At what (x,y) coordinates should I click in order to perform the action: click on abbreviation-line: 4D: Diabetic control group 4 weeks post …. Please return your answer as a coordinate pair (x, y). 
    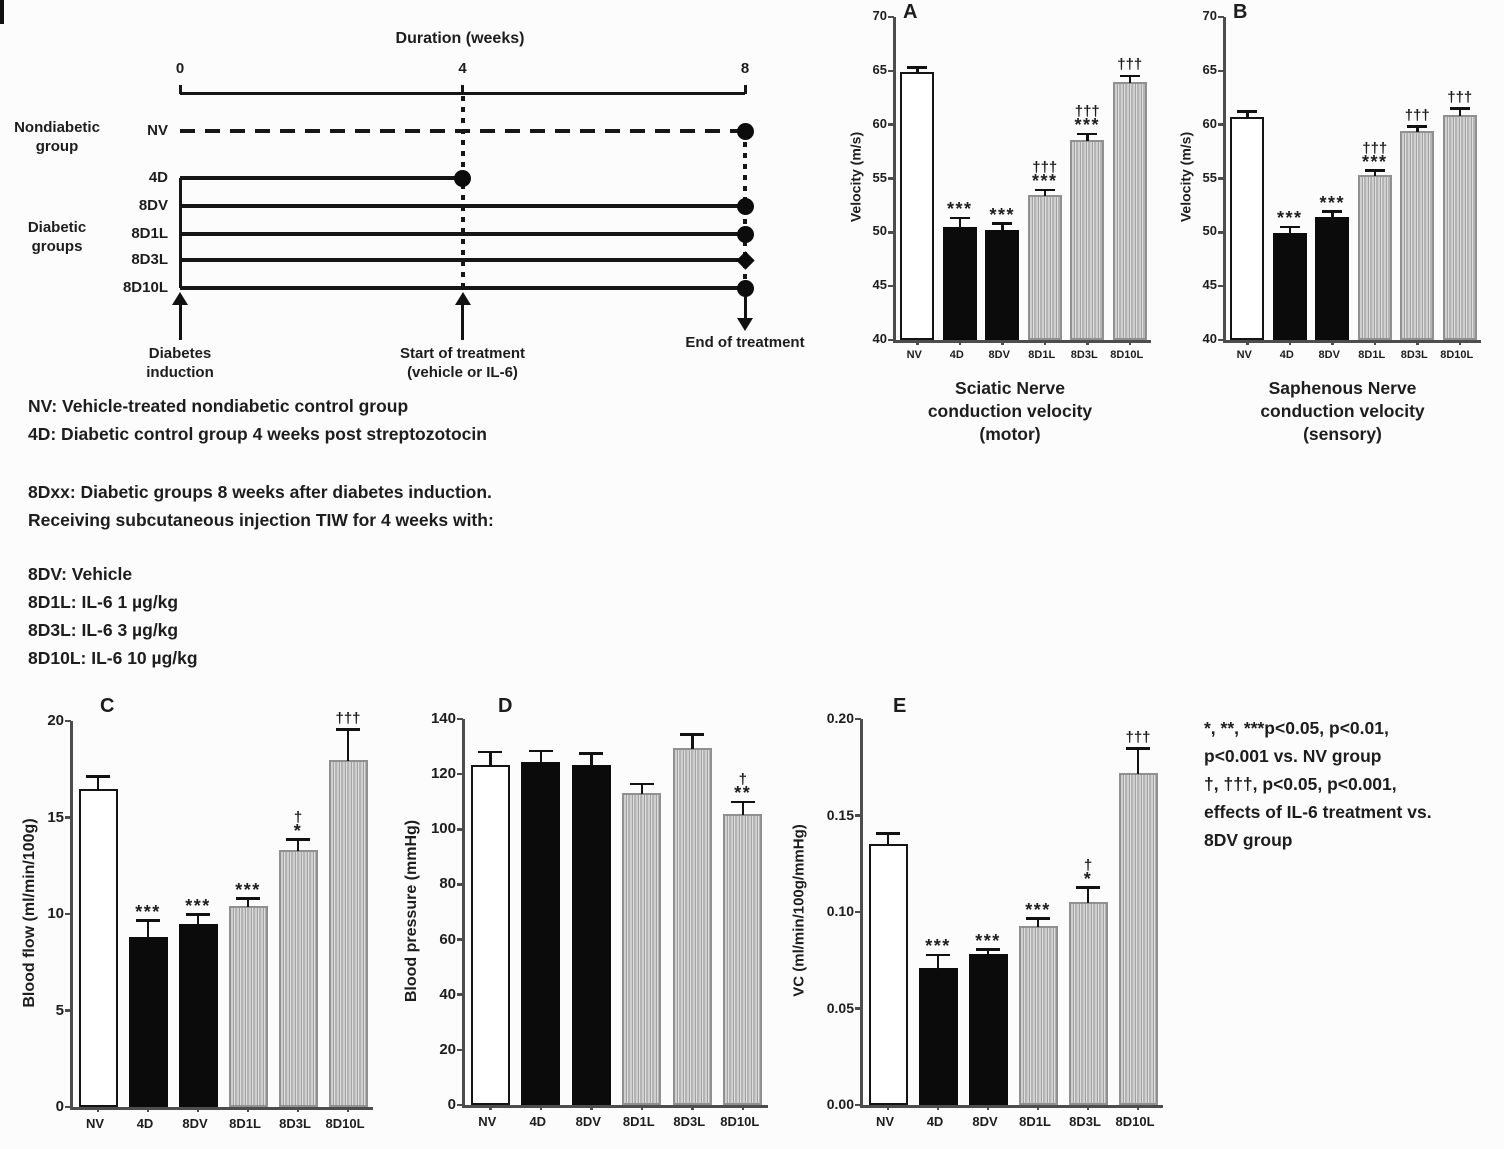
    Looking at the image, I should click on (257, 434).